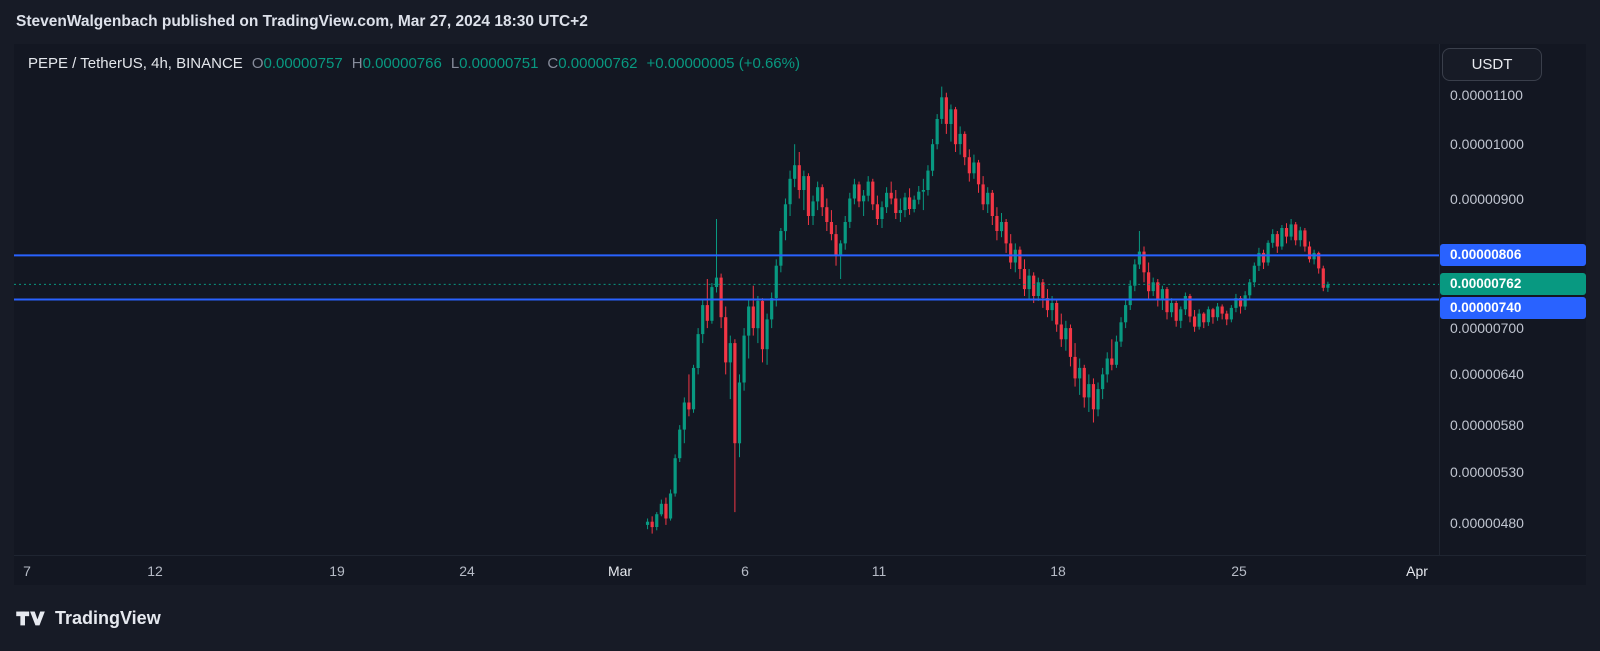 This screenshot has height=651, width=1600. I want to click on tradingview-logo: TradingView, so click(88, 618).